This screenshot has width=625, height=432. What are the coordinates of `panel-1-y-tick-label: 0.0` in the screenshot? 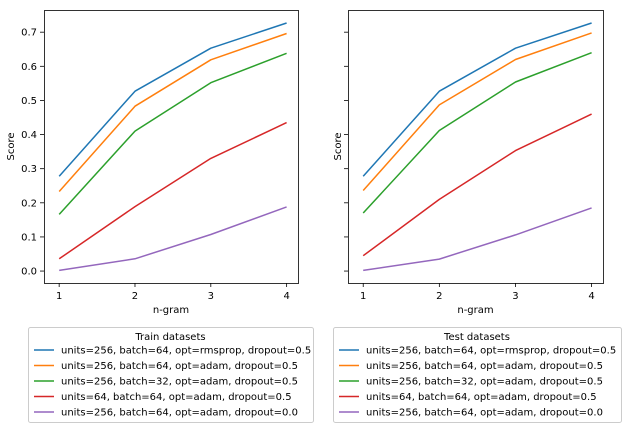 It's located at (29, 272).